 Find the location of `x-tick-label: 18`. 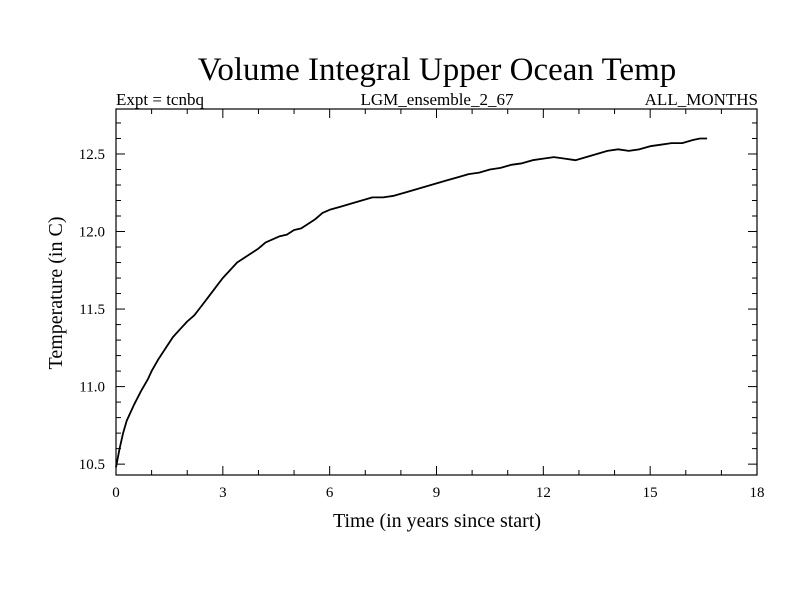

x-tick-label: 18 is located at coordinates (757, 493).